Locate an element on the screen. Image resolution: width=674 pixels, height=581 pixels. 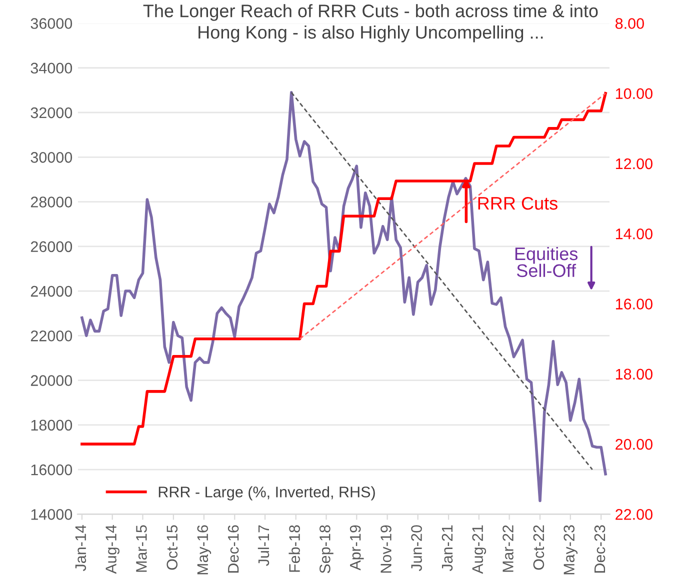
y-tick-label: 14000 is located at coordinates (51, 514).